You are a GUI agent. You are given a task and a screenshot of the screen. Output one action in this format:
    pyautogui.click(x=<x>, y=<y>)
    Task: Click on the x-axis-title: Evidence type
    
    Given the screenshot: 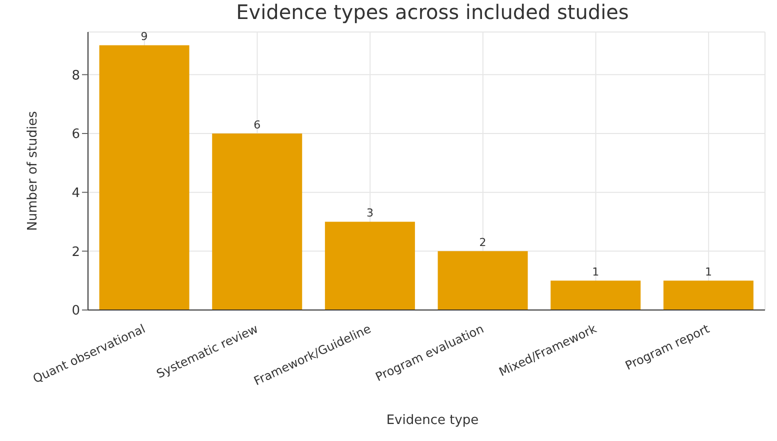 What is the action you would take?
    pyautogui.click(x=432, y=420)
    